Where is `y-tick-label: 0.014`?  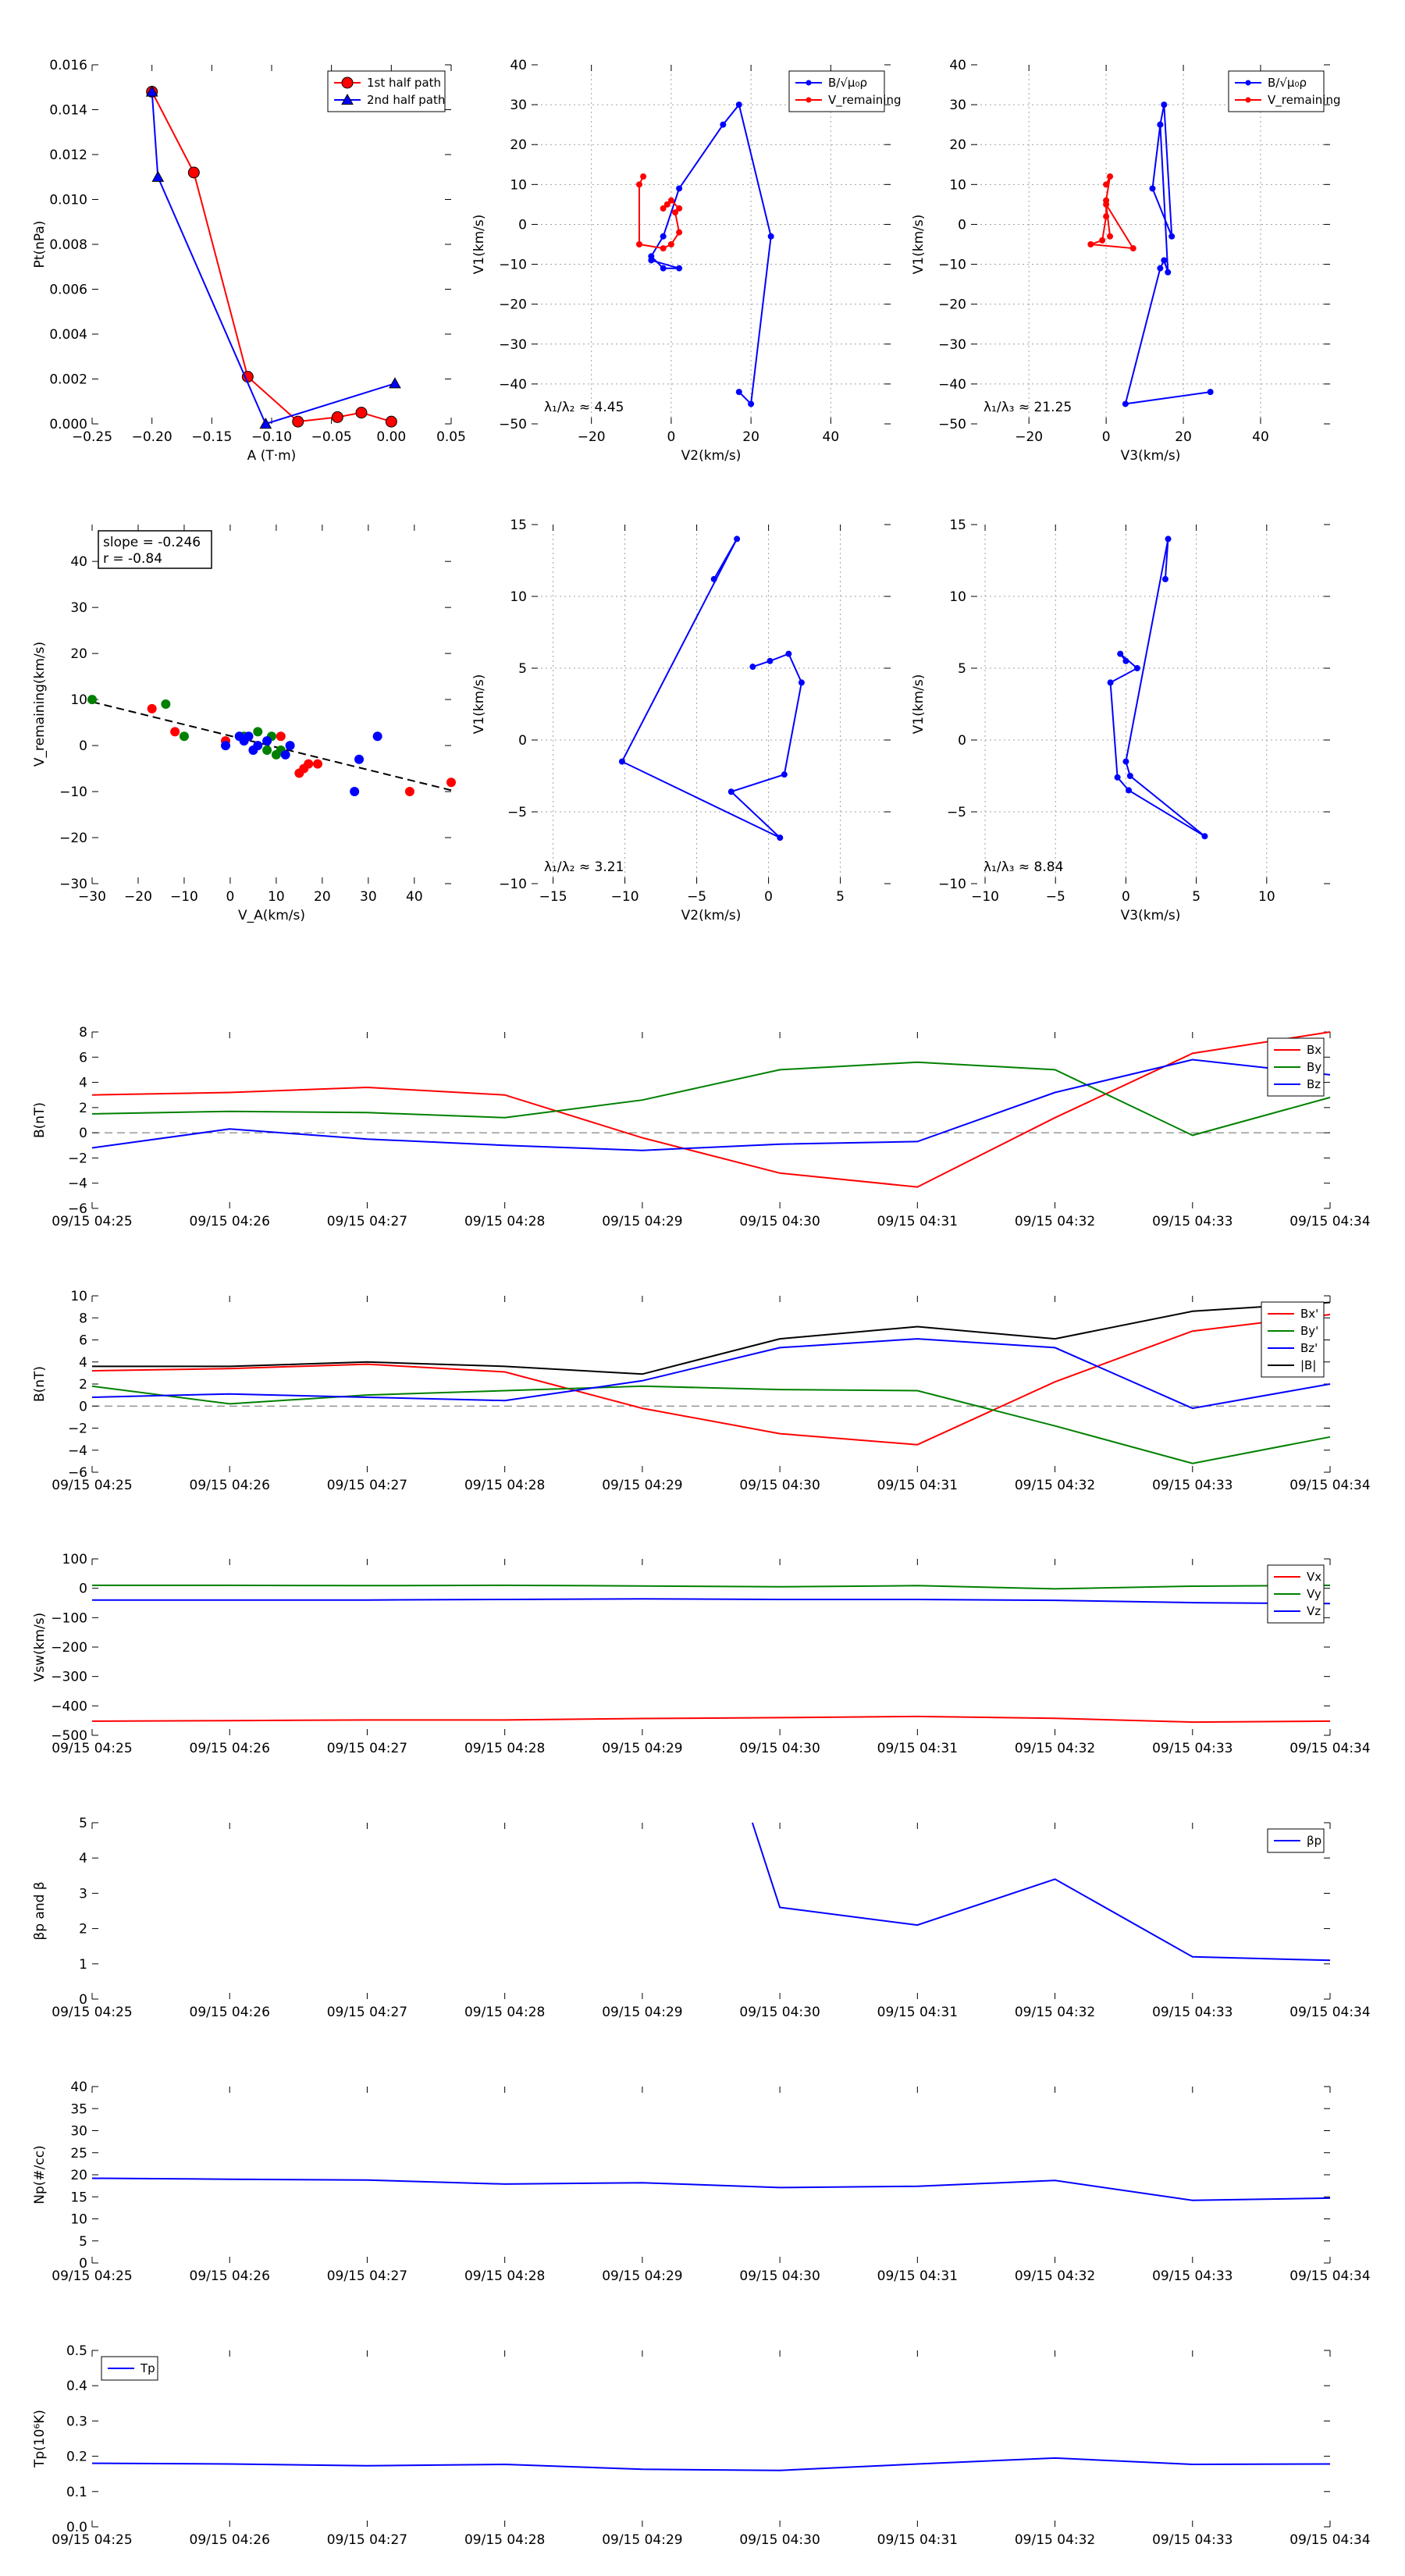 y-tick-label: 0.014 is located at coordinates (68, 111).